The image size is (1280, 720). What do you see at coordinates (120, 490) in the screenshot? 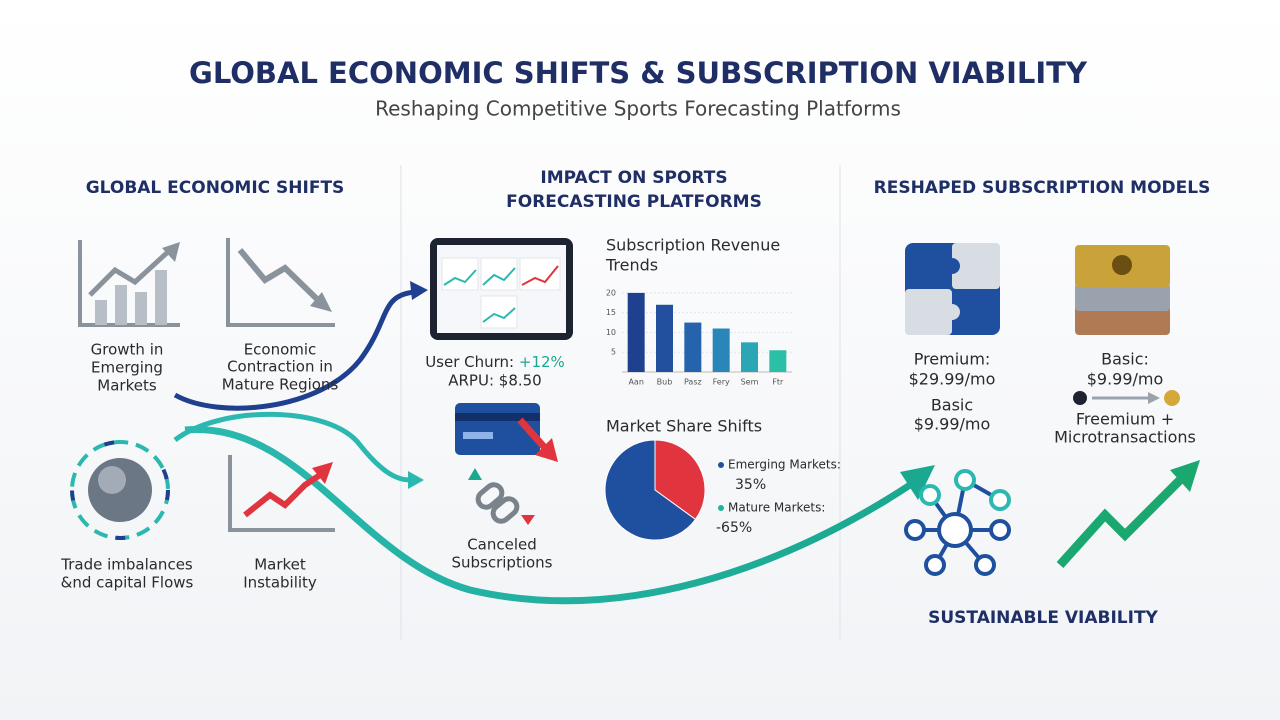
I see `globe-icon` at bounding box center [120, 490].